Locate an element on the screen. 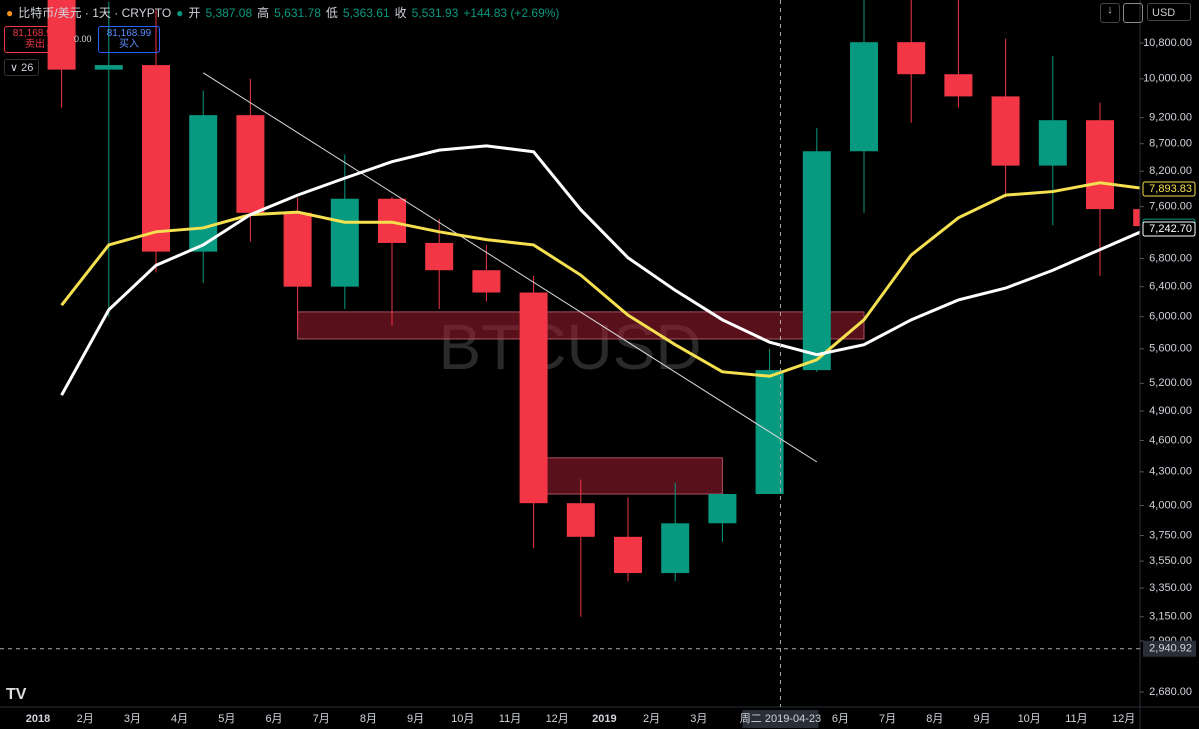  y-tick-label: 8,200.00 is located at coordinates (1170, 171).